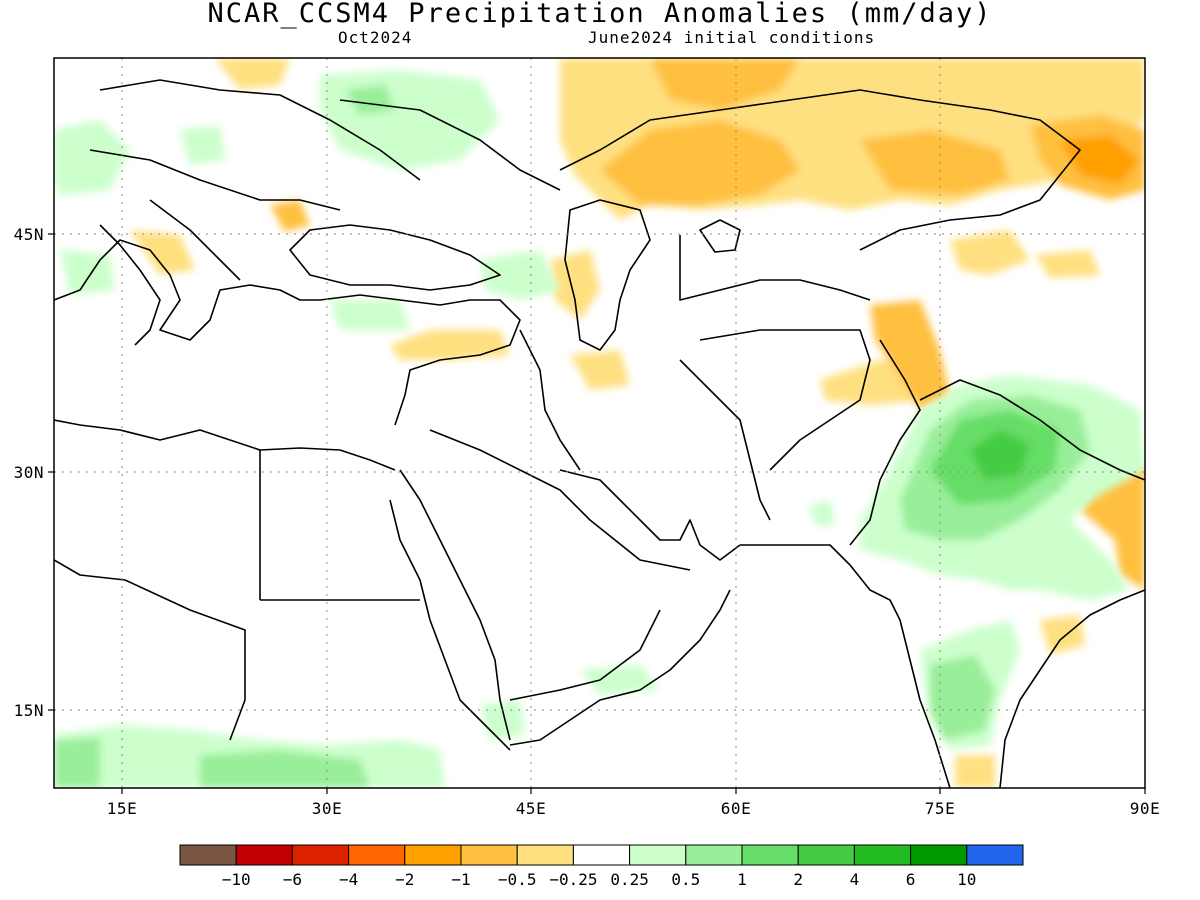 This screenshot has height=900, width=1200. Describe the element at coordinates (370, 100) in the screenshot. I see `wet-region-europe-east-core` at that location.